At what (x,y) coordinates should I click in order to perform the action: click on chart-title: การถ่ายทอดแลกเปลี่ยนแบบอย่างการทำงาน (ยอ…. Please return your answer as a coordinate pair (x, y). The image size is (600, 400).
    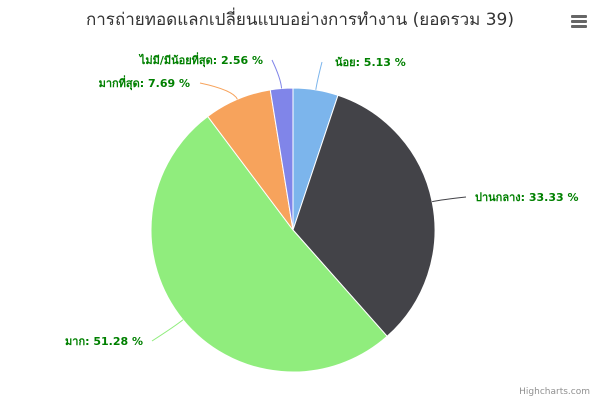
    Looking at the image, I should click on (300, 18).